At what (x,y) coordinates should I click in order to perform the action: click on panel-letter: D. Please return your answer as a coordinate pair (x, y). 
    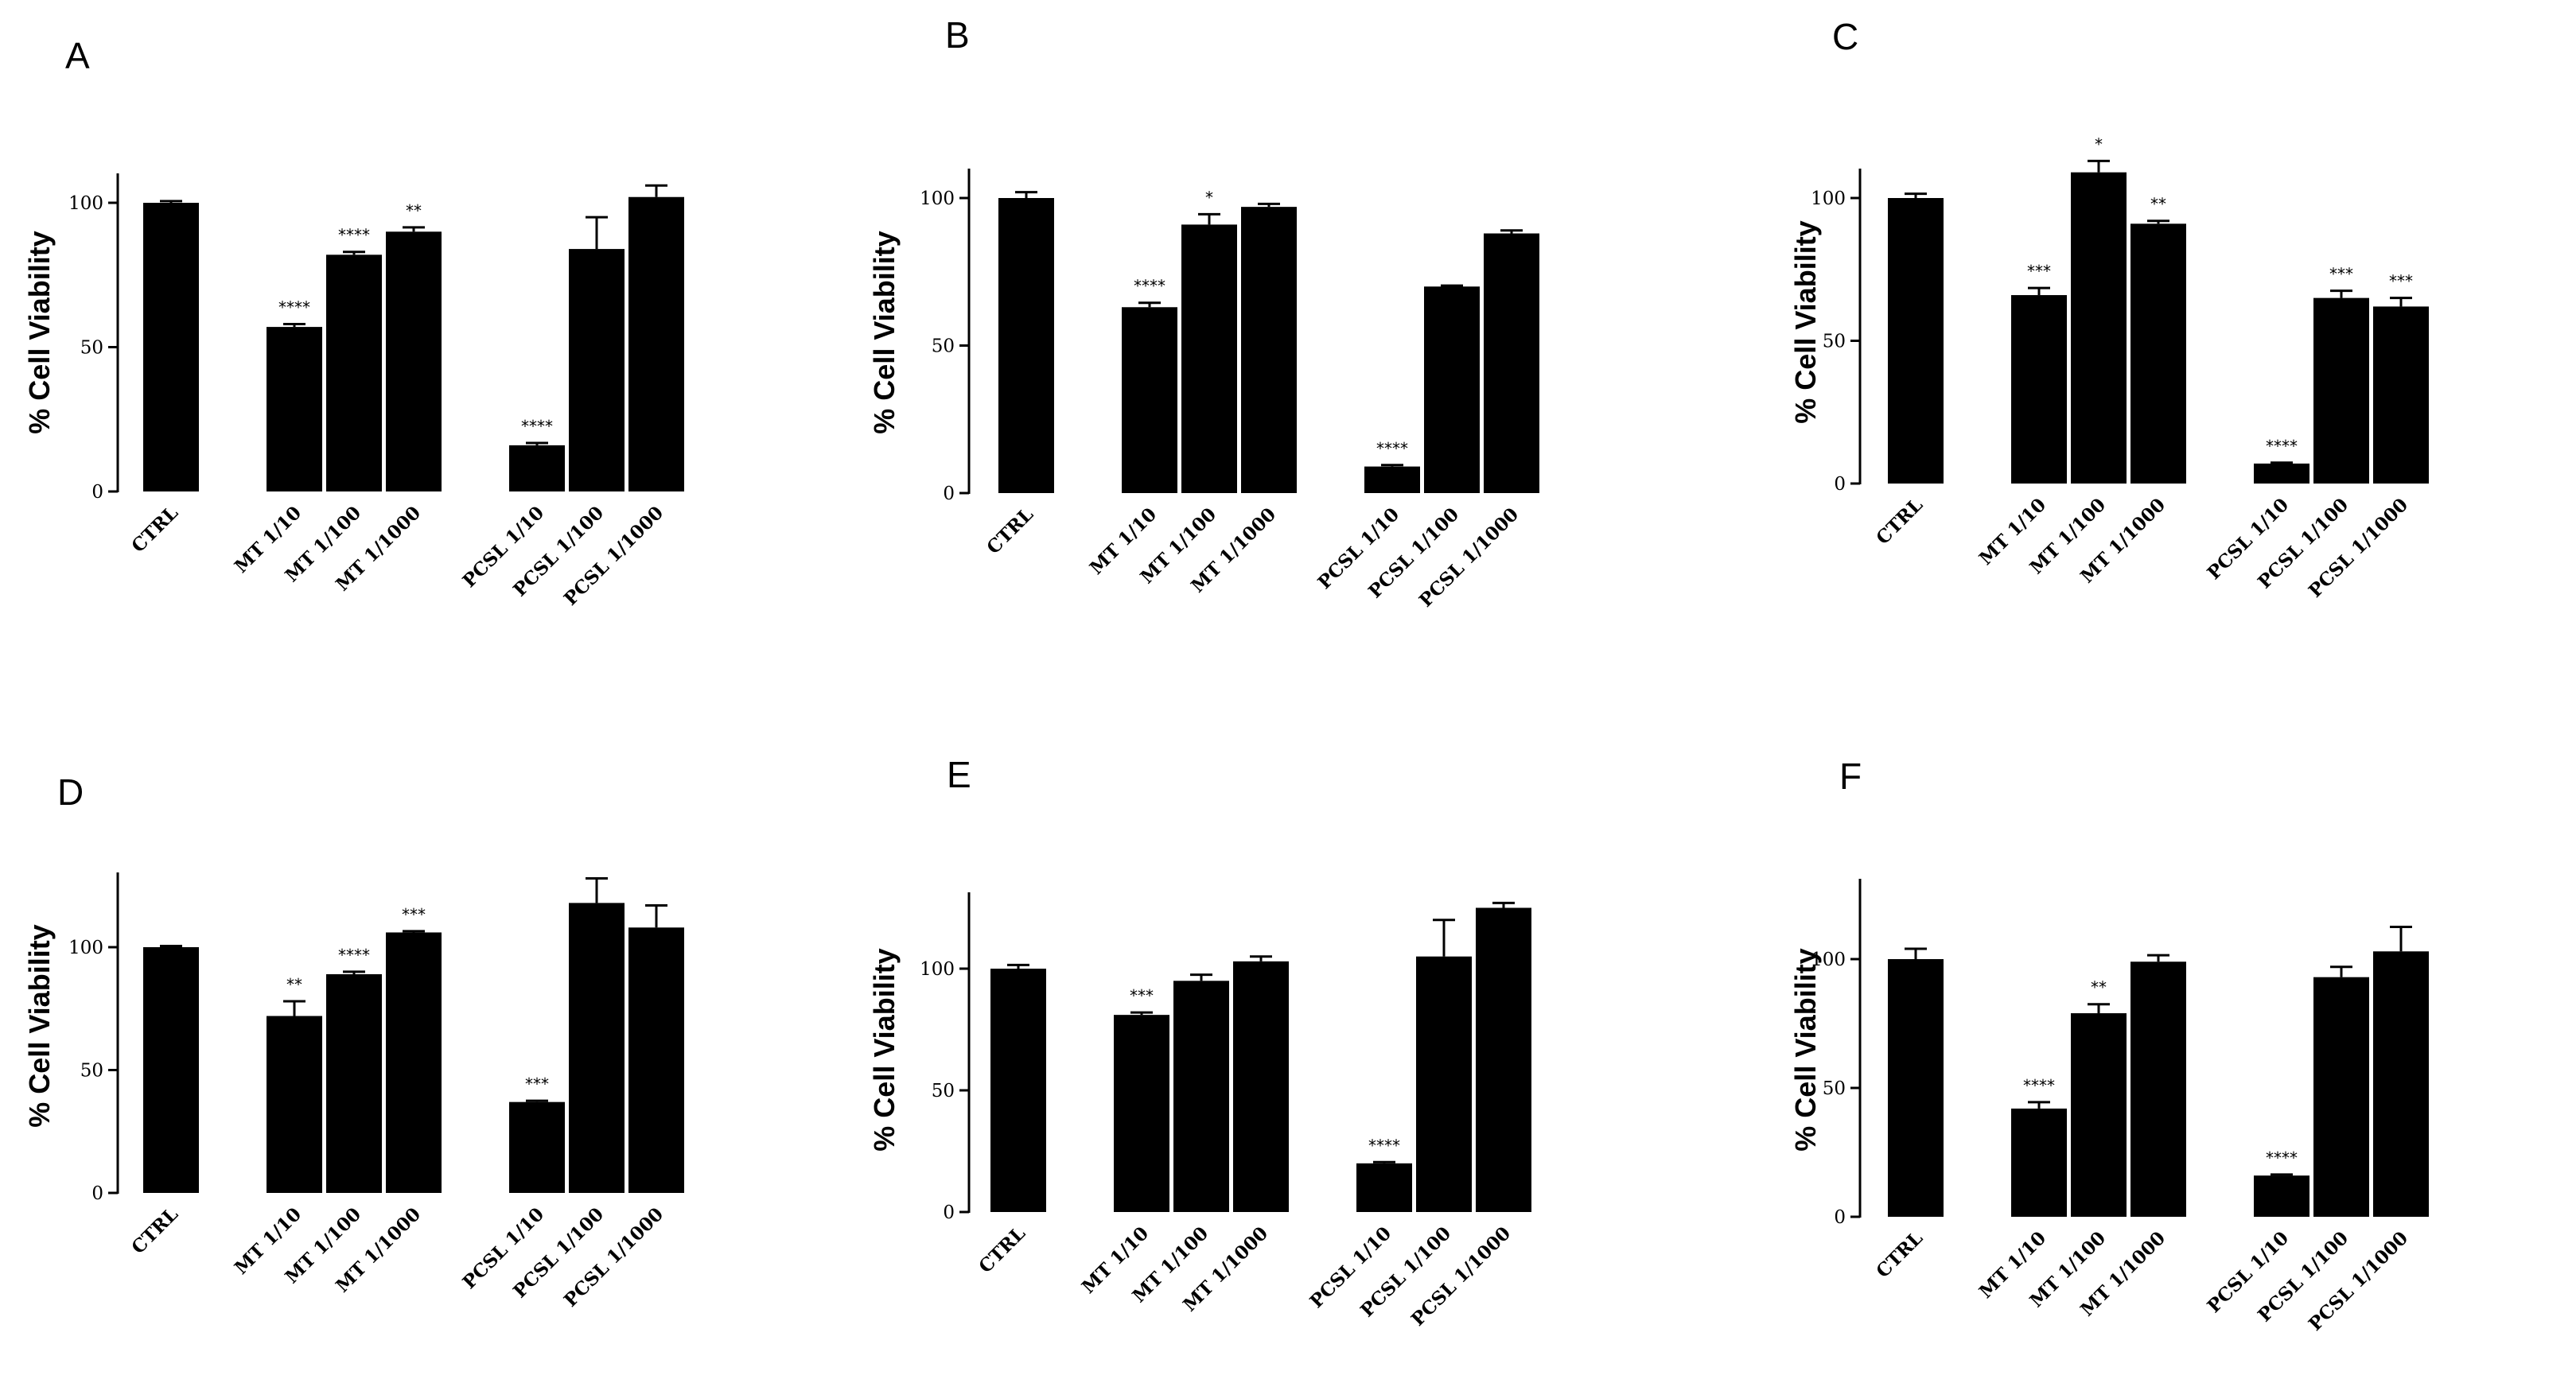
    Looking at the image, I should click on (71, 792).